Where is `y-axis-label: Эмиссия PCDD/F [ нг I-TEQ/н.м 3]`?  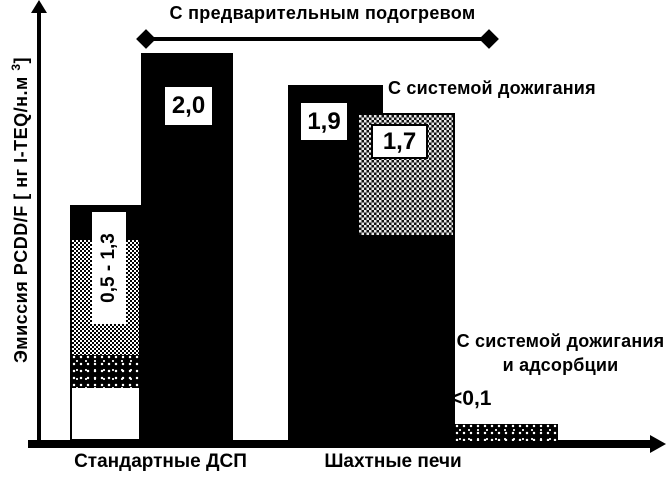
y-axis-label: Эмиссия PCDD/F [ нг I-TEQ/н.м 3] is located at coordinates (16, 210).